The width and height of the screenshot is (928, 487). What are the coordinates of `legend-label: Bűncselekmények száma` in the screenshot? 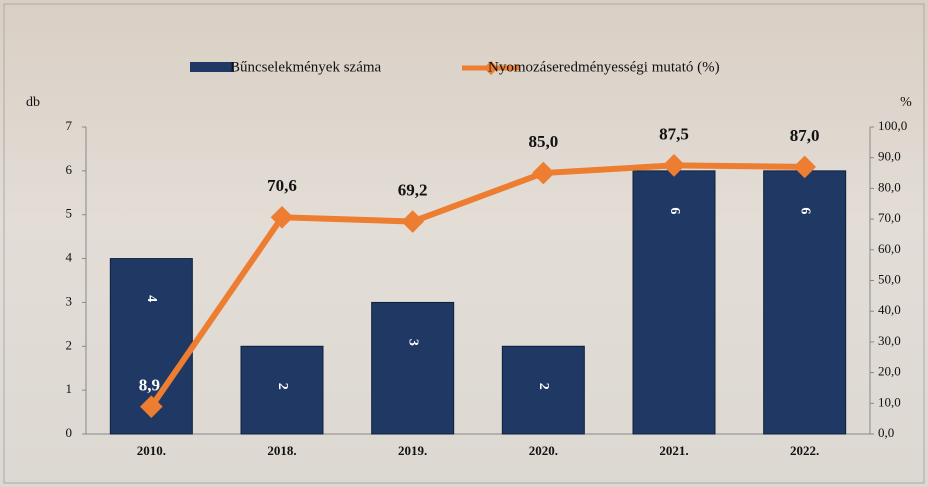 It's located at (306, 67).